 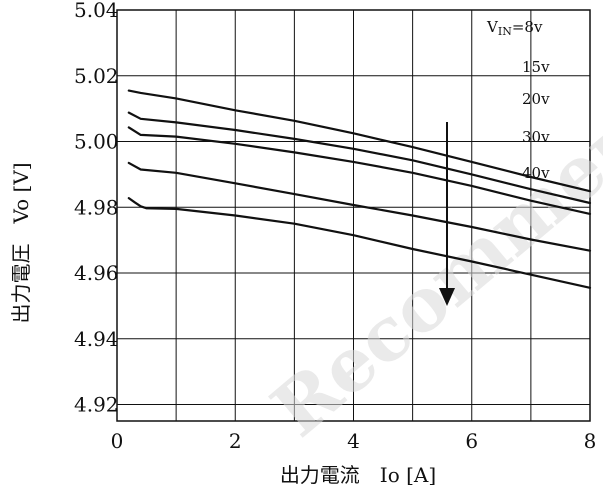 What do you see at coordinates (590, 441) in the screenshot?
I see `x-tick-label: 8` at bounding box center [590, 441].